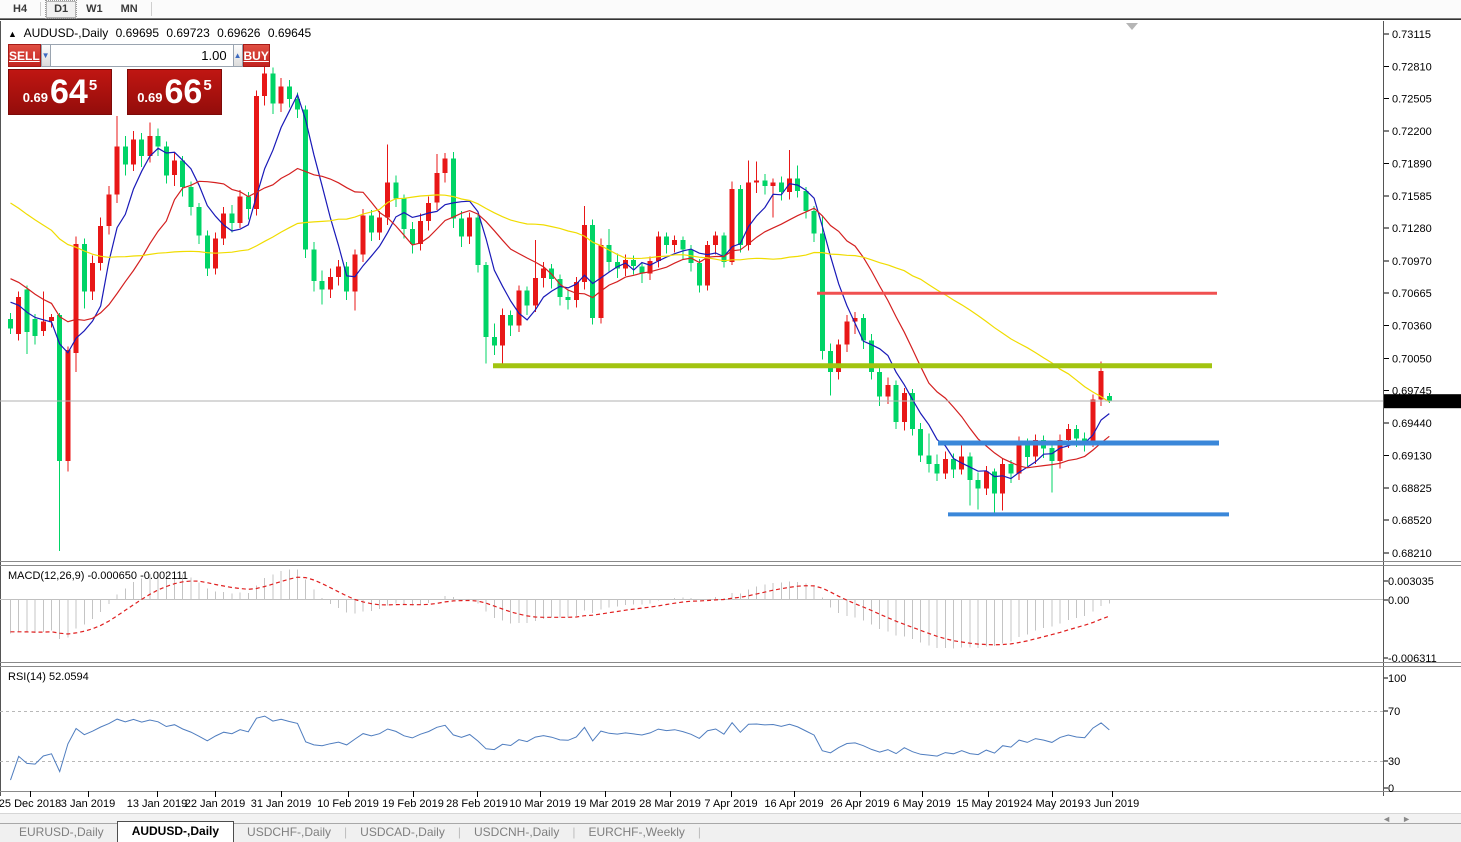  I want to click on date-tick-label: 19 Mar 2019, so click(605, 804).